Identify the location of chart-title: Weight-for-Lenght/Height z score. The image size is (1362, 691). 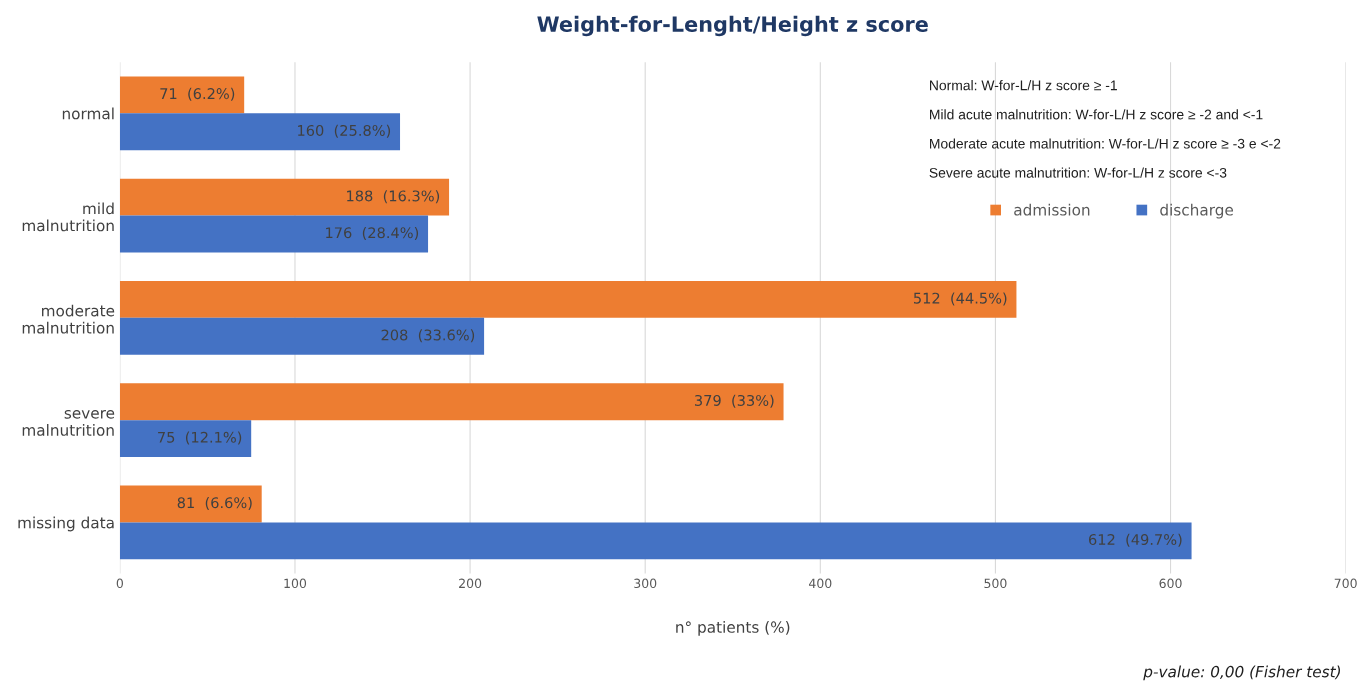
(732, 26).